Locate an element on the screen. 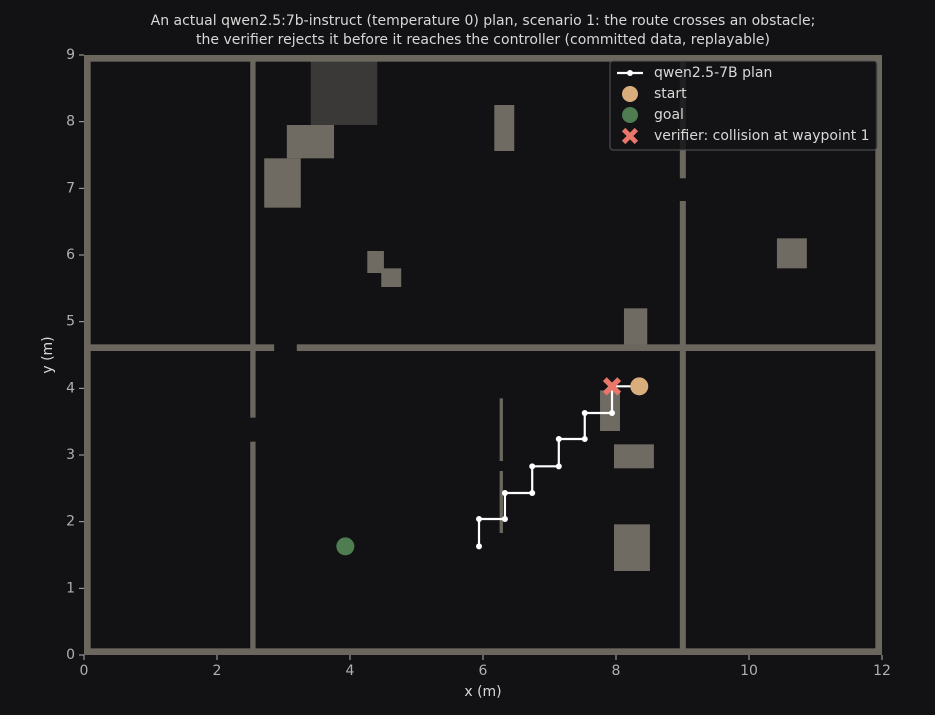 This screenshot has height=715, width=935. x-marker is located at coordinates (612, 386).